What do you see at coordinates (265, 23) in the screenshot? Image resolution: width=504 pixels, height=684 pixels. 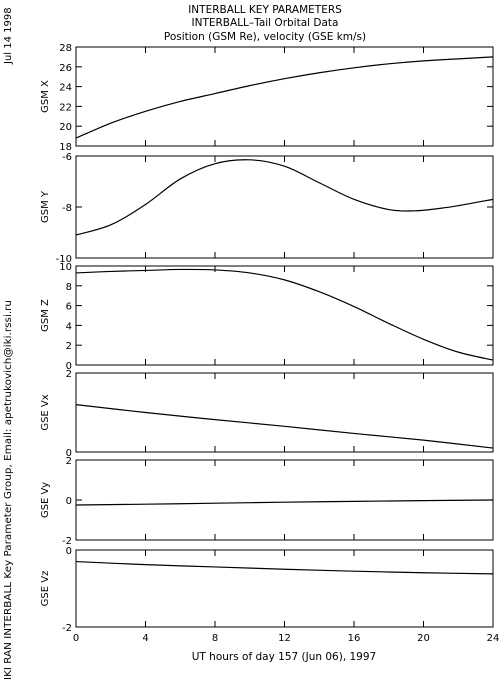 I see `title-line-2: INTERBALL–Tail Orbital Data` at bounding box center [265, 23].